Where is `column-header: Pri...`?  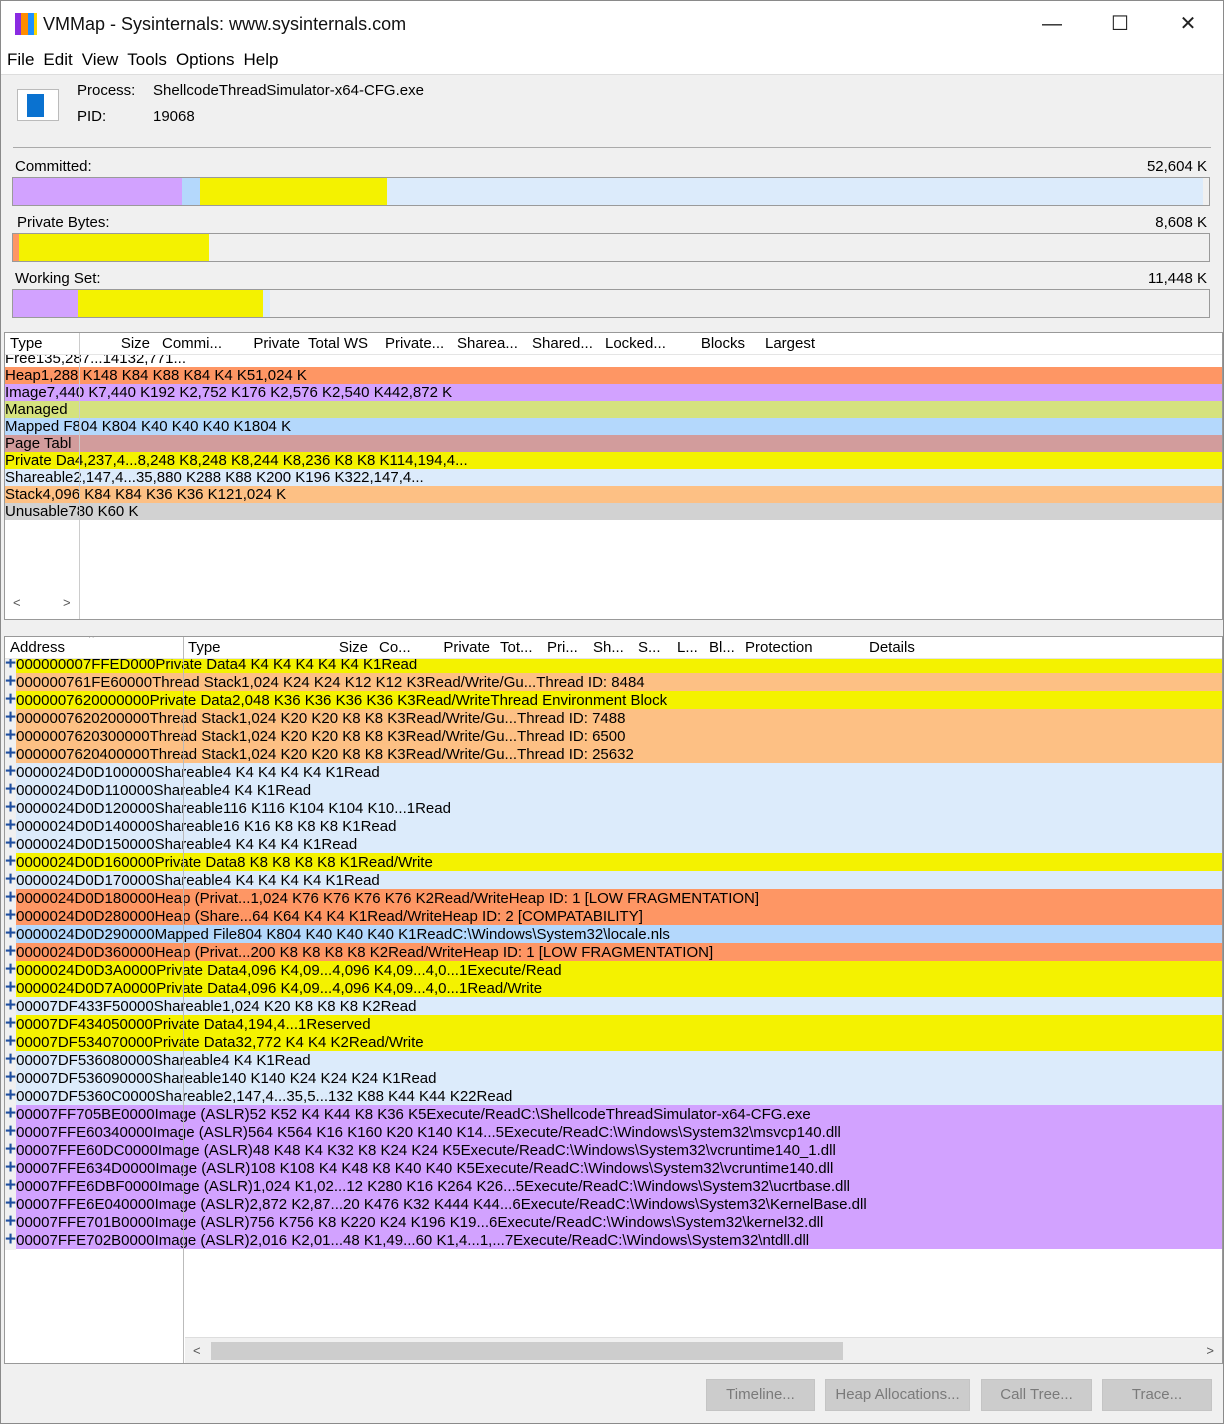 column-header: Pri... is located at coordinates (562, 647).